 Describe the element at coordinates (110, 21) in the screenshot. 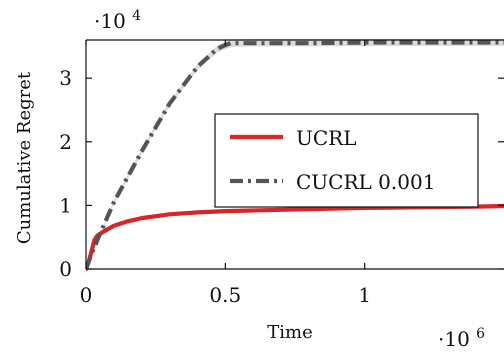

I see `y-multiplier-base: ·10` at that location.